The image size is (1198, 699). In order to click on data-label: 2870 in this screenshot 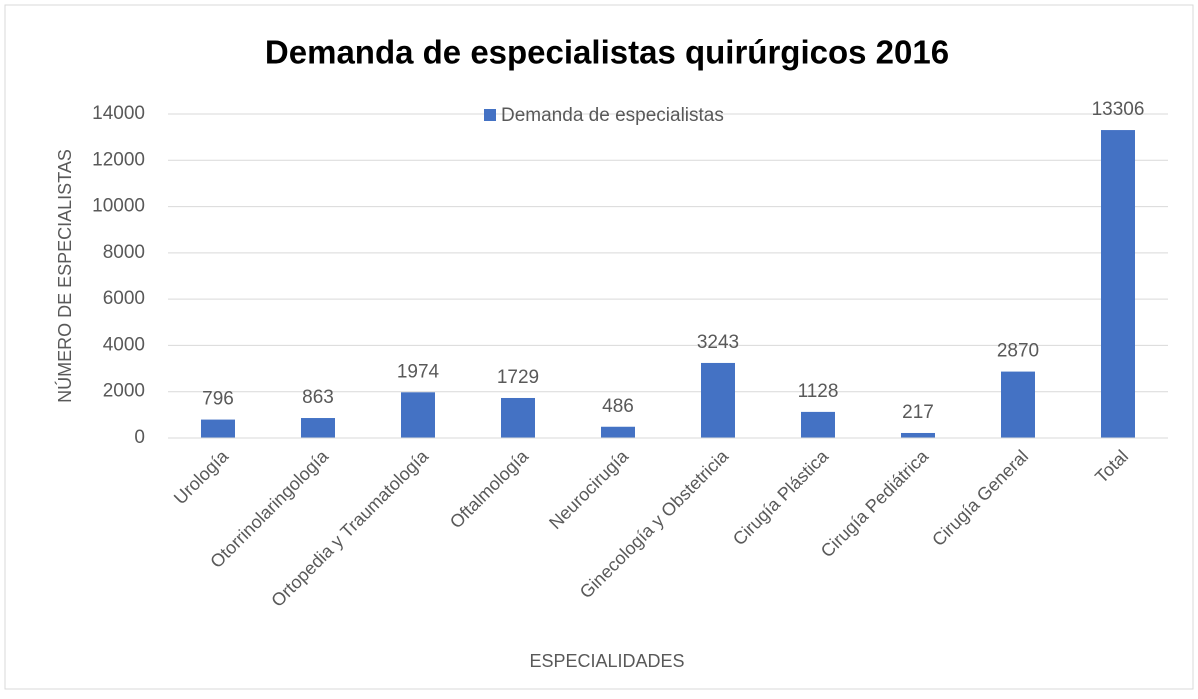, I will do `click(1018, 351)`.